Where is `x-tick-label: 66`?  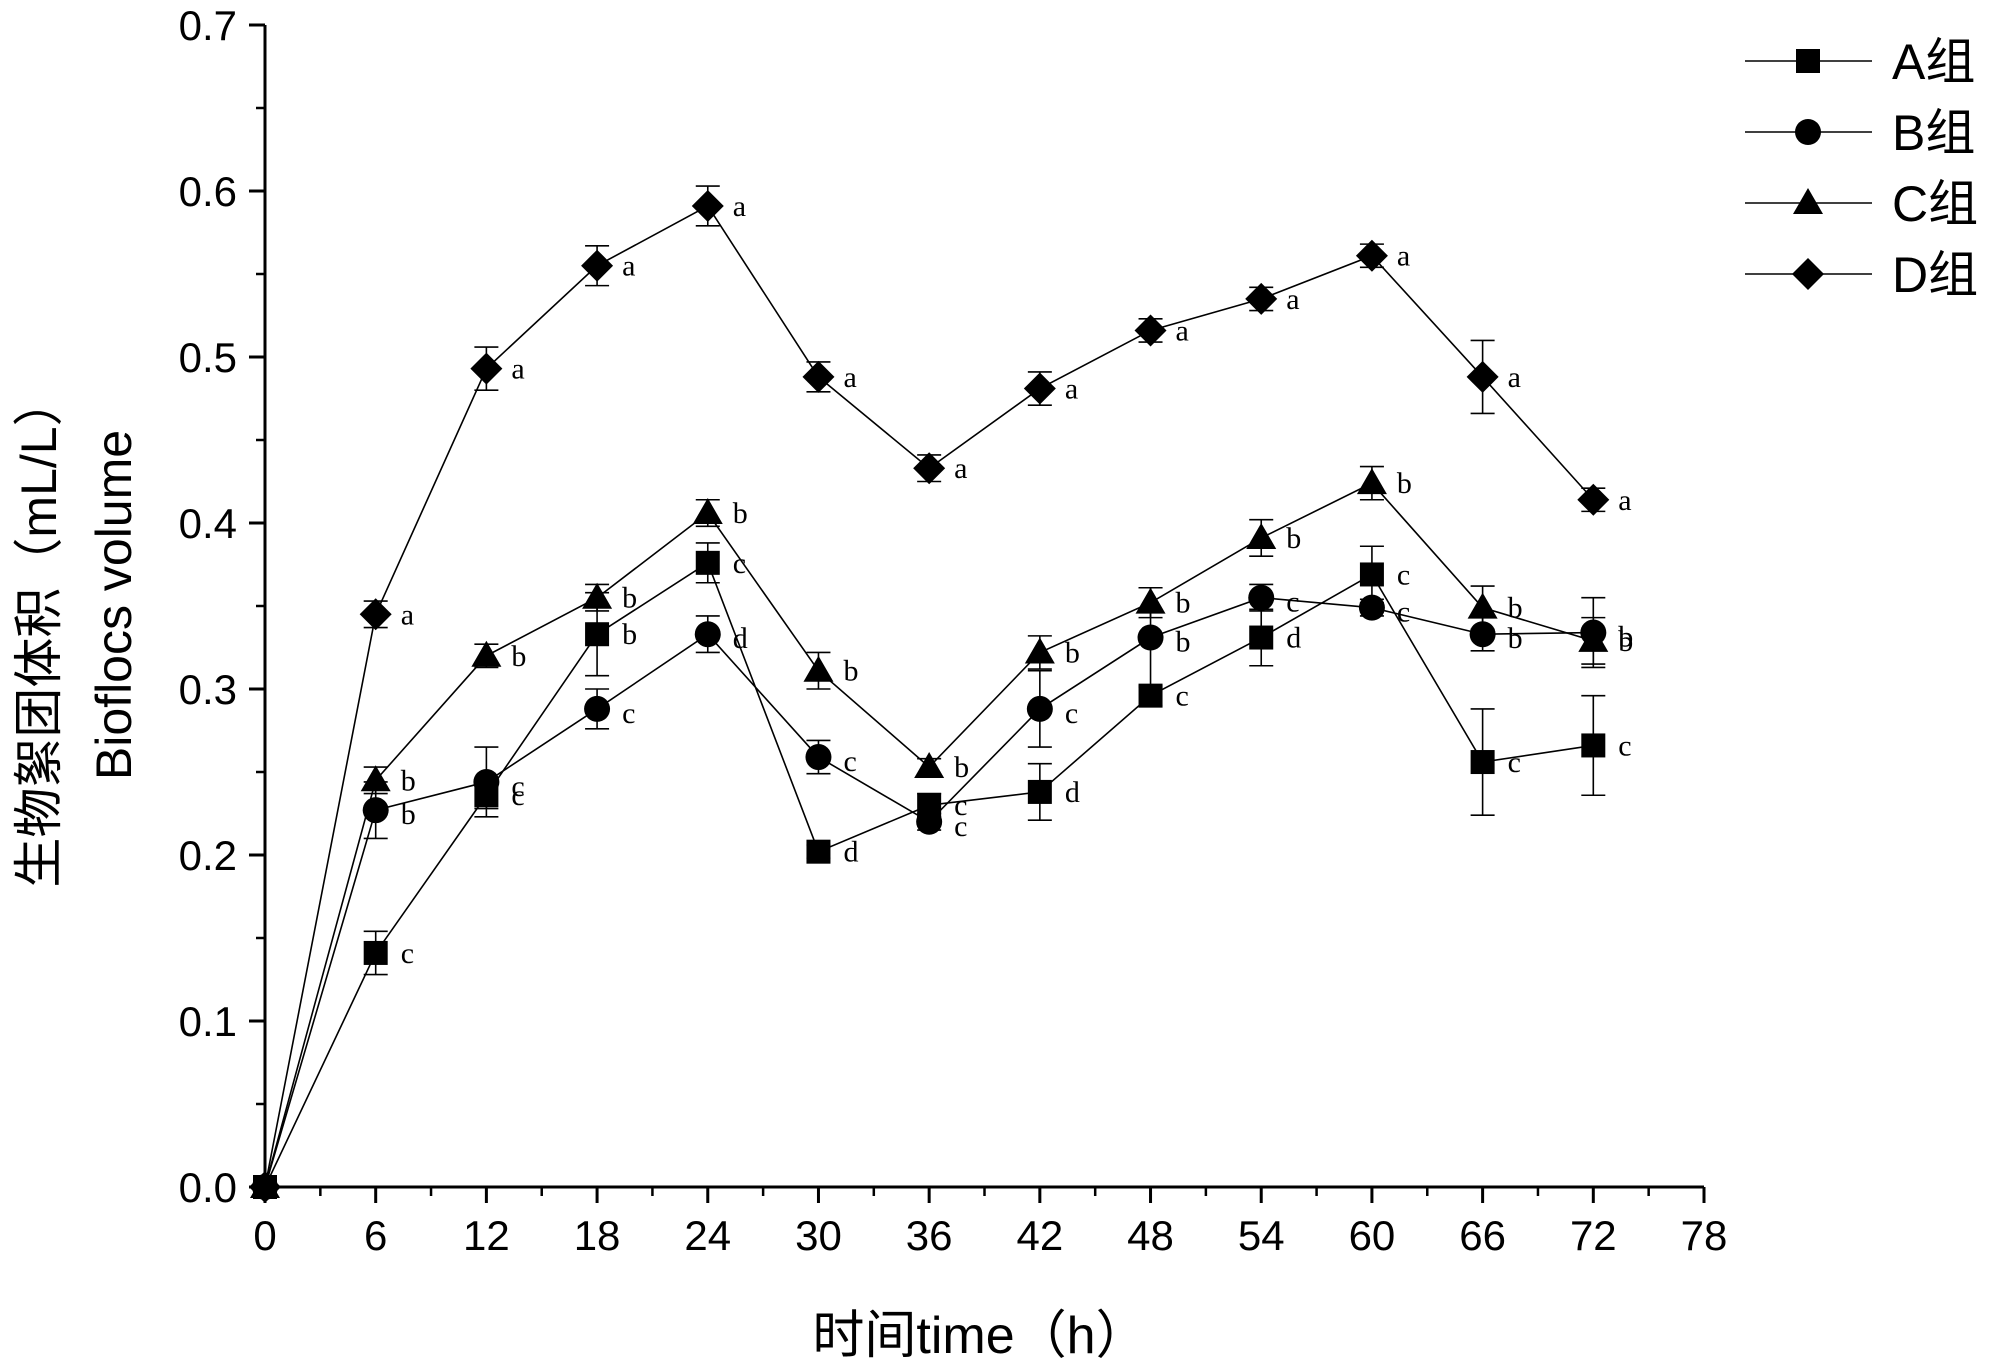
x-tick-label: 66 is located at coordinates (1482, 1235).